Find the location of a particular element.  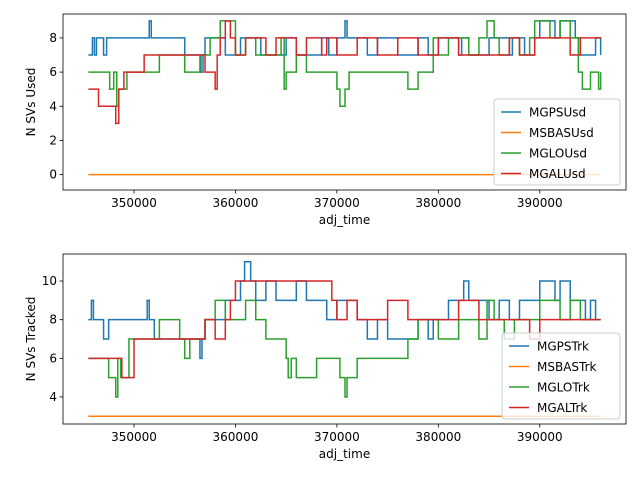

y-axis-label: N SVs Tracked is located at coordinates (31, 339).